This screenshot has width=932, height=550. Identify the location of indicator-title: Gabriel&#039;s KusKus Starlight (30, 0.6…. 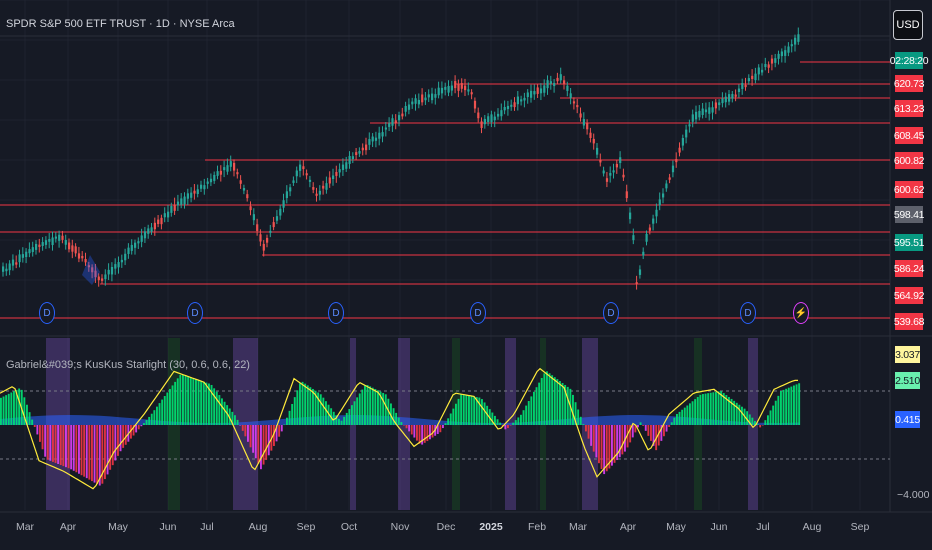
(128, 365).